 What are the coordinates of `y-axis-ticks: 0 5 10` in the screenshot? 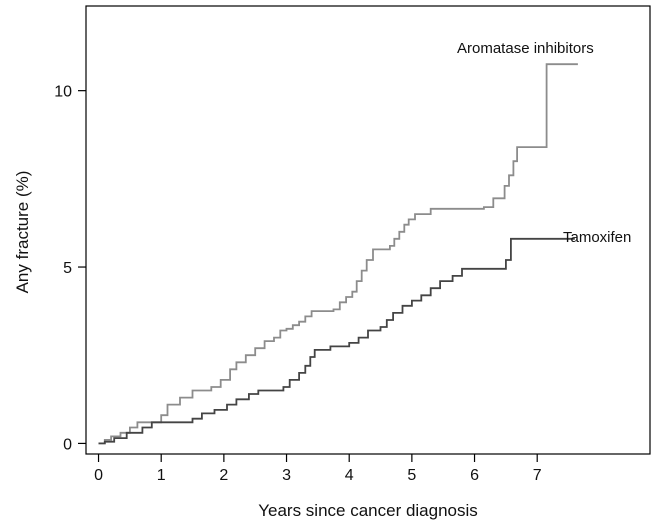 It's located at (70, 268).